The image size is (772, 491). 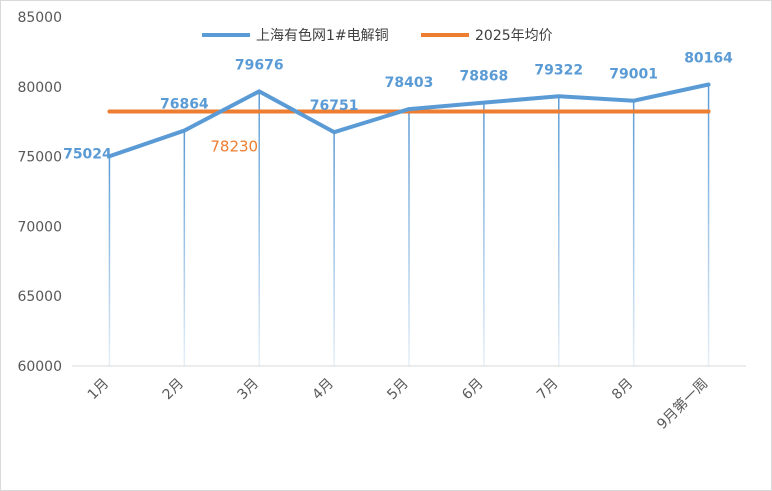 I want to click on data-label: 76864, so click(x=184, y=105).